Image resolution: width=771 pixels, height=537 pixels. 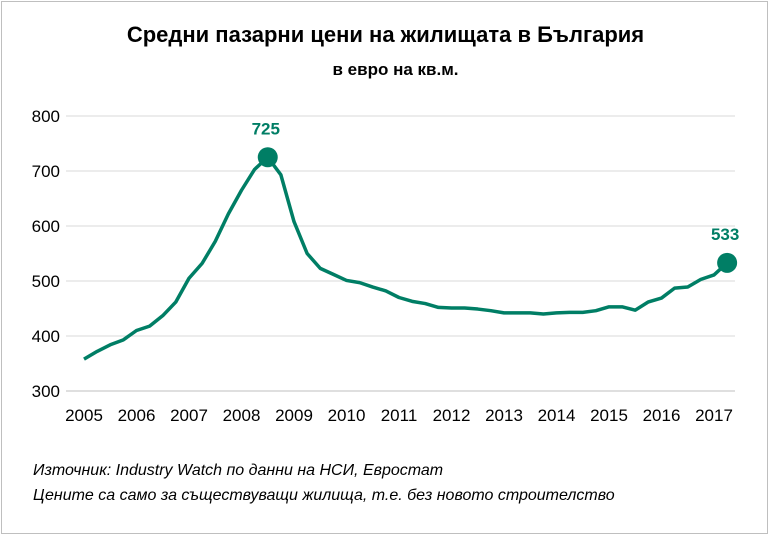 I want to click on x-tick-label: 2014, so click(x=557, y=415).